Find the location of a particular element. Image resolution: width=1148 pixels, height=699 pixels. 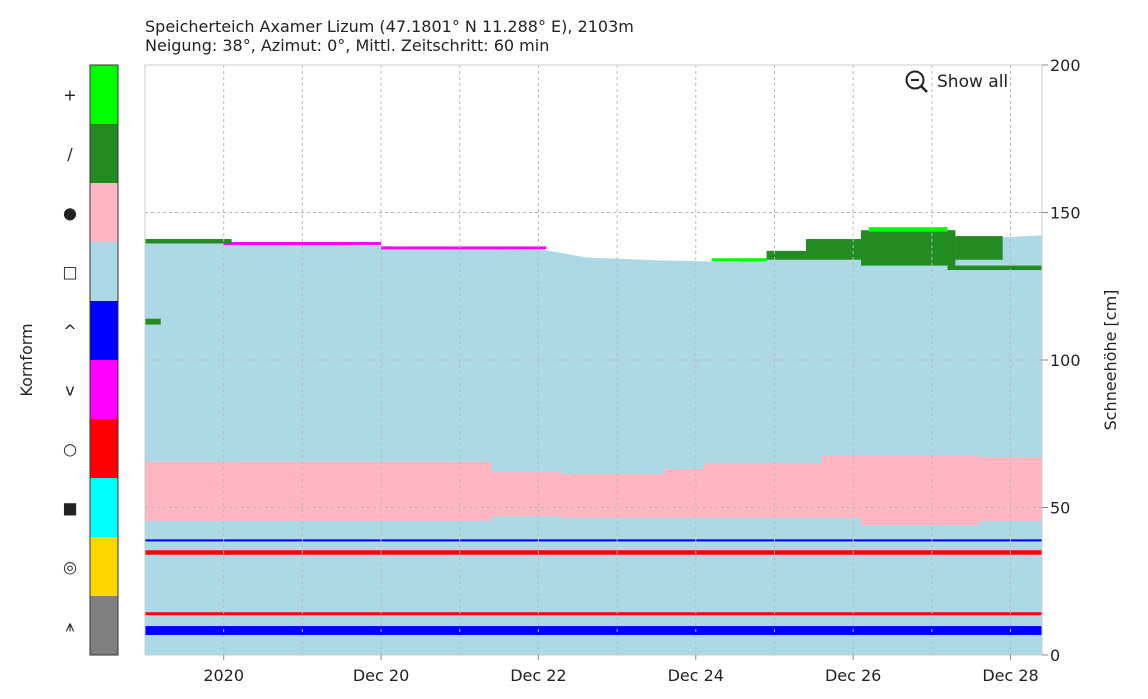

y-axis-title: Schneehöhe [cm] is located at coordinates (1110, 360).